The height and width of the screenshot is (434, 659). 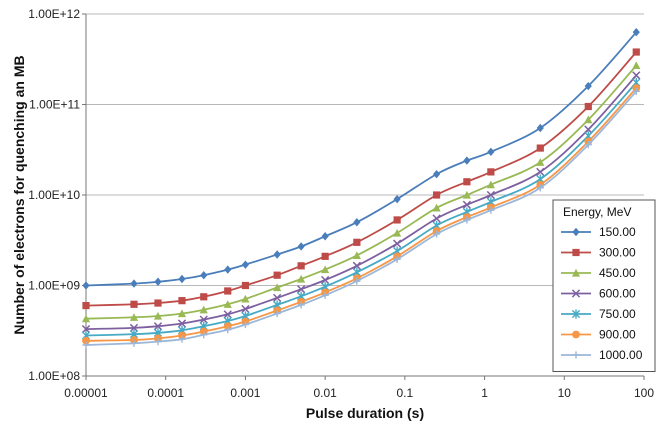 I want to click on legend-item: 600.00, so click(x=598, y=294).